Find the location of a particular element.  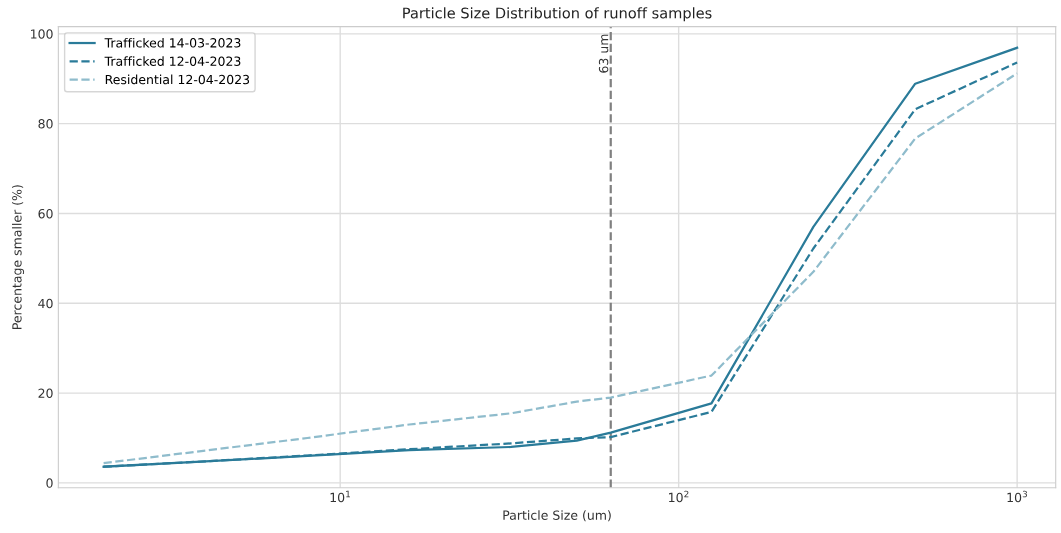

y-tick-label: 80 is located at coordinates (45, 124).